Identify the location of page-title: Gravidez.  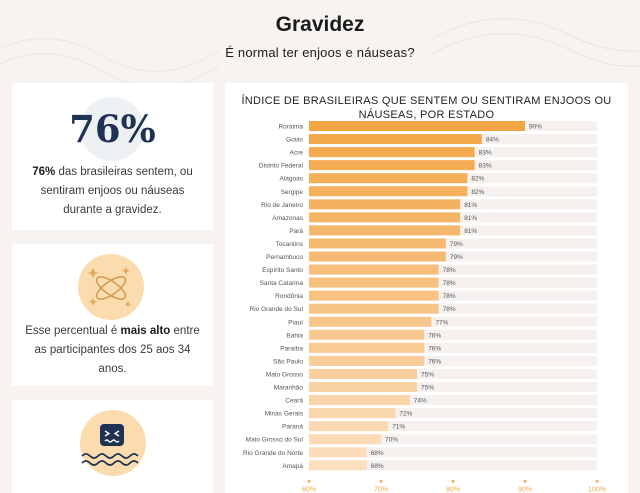
(320, 24).